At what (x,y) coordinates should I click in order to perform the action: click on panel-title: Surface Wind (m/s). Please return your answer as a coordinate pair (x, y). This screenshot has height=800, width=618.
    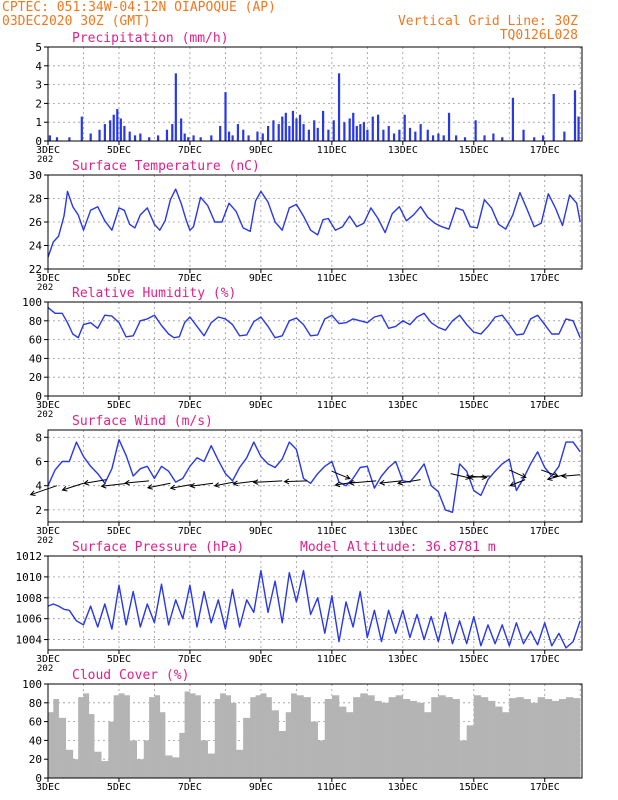
    Looking at the image, I should click on (142, 421).